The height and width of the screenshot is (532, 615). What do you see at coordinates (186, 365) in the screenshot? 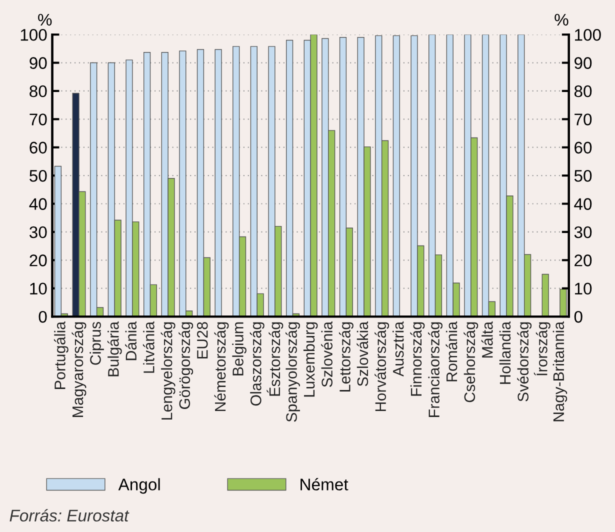
I see `x-tick-label: Görögország` at bounding box center [186, 365].